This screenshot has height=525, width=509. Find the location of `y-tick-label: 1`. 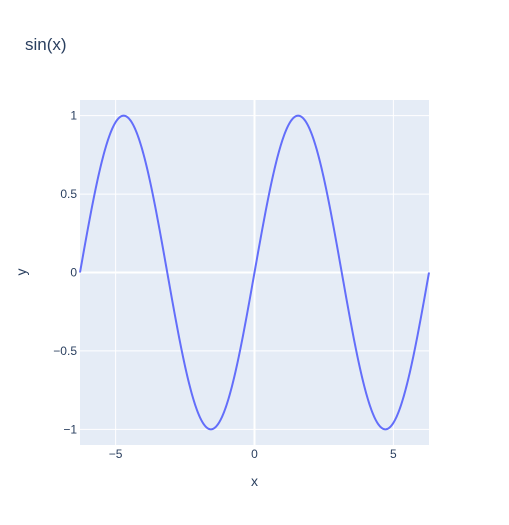

y-tick-label: 1 is located at coordinates (73, 116).